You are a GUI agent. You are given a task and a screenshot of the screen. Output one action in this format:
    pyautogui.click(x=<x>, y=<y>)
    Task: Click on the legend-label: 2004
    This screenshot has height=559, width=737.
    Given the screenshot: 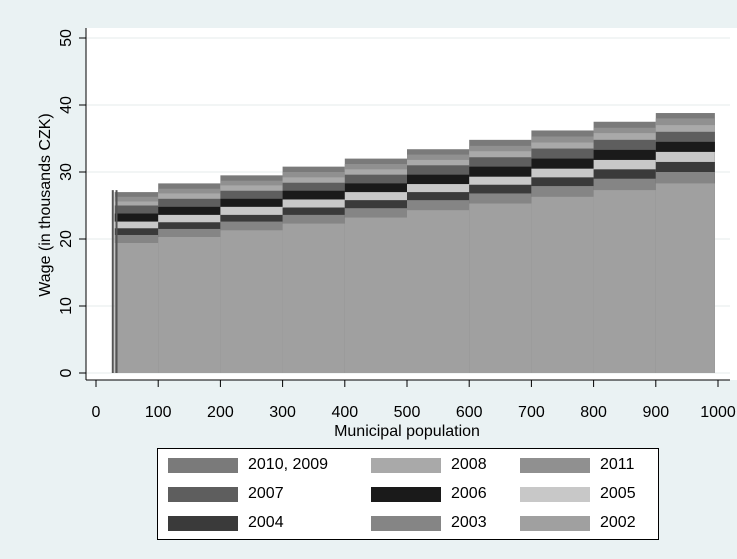 What is the action you would take?
    pyautogui.click(x=266, y=522)
    